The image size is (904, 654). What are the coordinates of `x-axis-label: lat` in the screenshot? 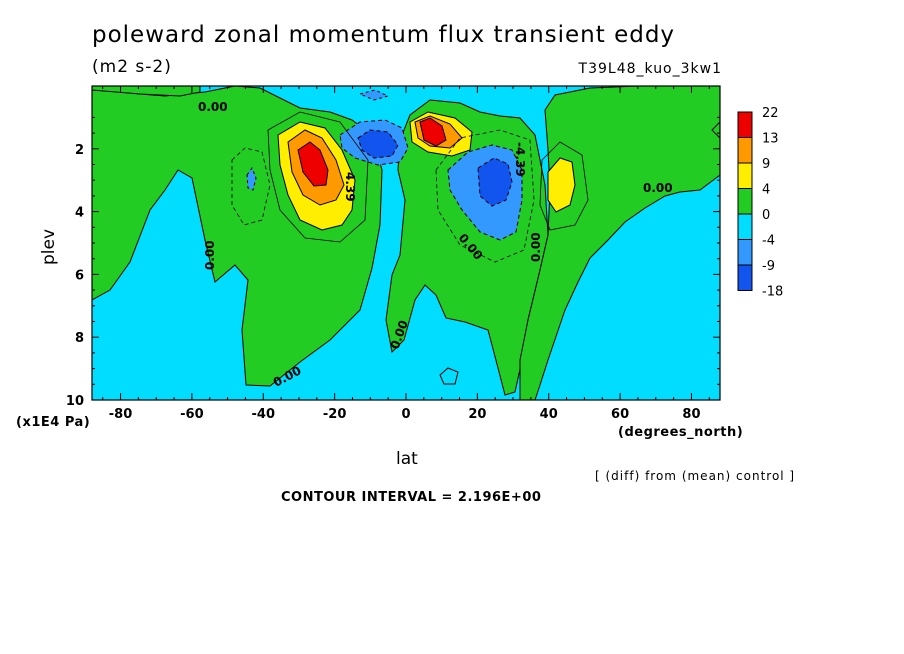 It's located at (407, 459).